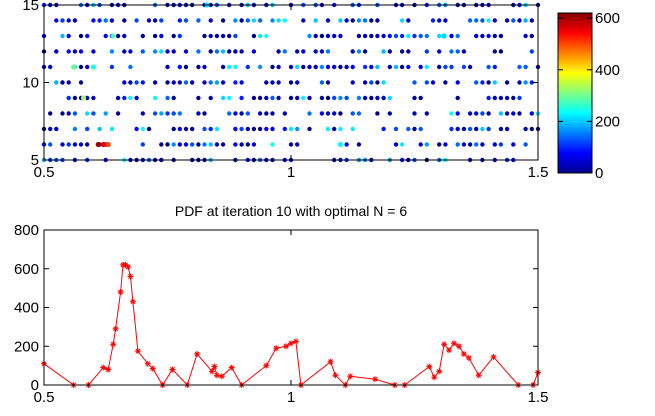 This screenshot has height=416, width=655. I want to click on colorbar: 0 200 400 600, so click(588, 96).